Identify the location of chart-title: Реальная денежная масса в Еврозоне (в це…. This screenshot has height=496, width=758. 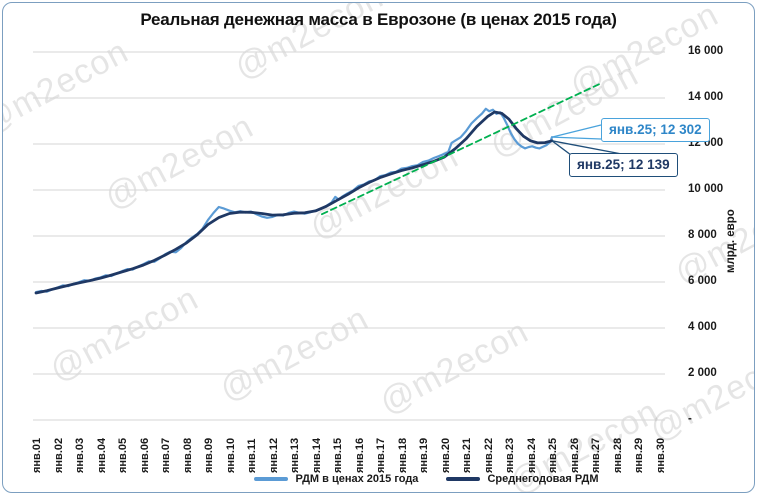
(378, 19).